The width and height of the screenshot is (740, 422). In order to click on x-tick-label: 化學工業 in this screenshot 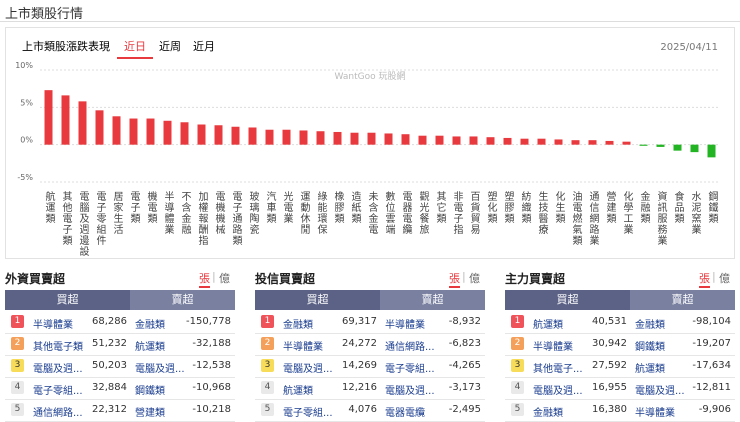, I will do `click(627, 212)`.